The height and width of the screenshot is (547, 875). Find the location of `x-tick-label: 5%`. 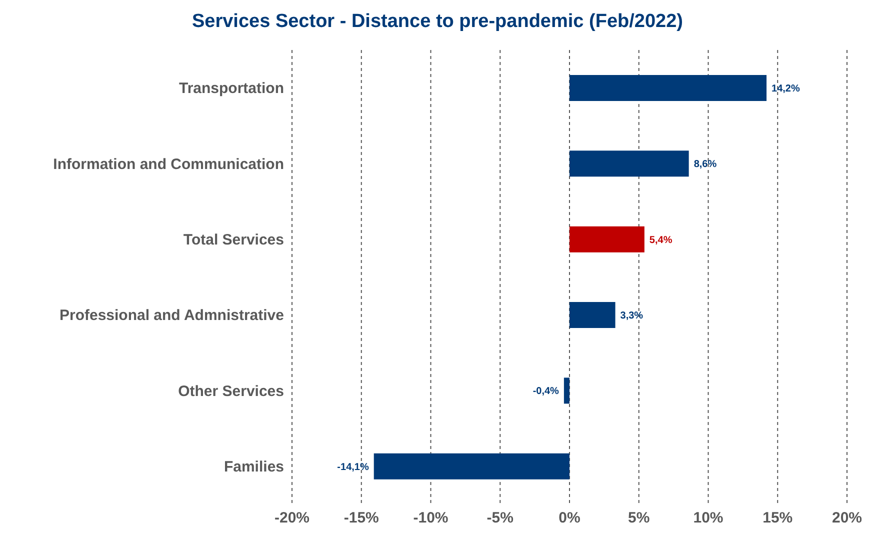

x-tick-label: 5% is located at coordinates (639, 518).